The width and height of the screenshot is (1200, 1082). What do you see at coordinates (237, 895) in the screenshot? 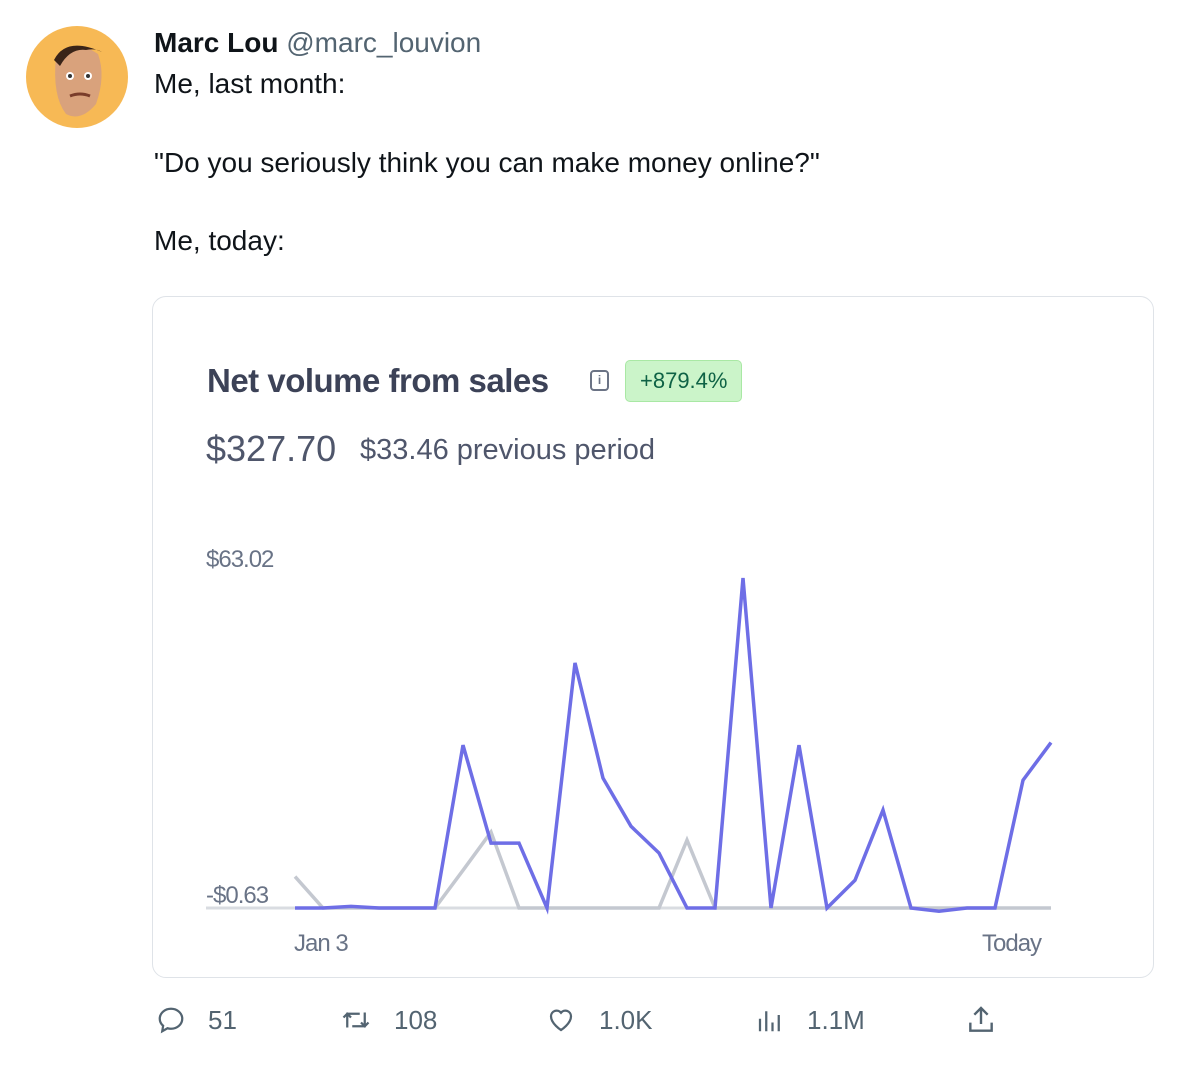
I see `y-tick-min: -$0.63` at bounding box center [237, 895].